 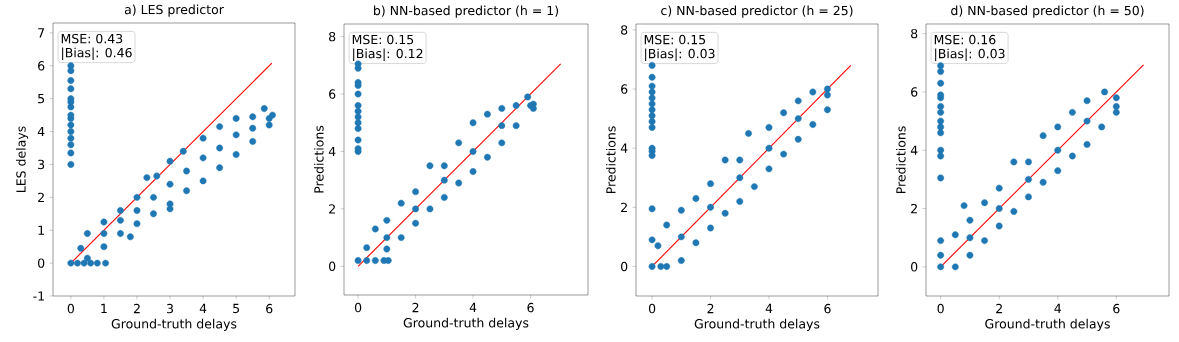 I want to click on y-tick-label: -1, so click(x=38, y=296).